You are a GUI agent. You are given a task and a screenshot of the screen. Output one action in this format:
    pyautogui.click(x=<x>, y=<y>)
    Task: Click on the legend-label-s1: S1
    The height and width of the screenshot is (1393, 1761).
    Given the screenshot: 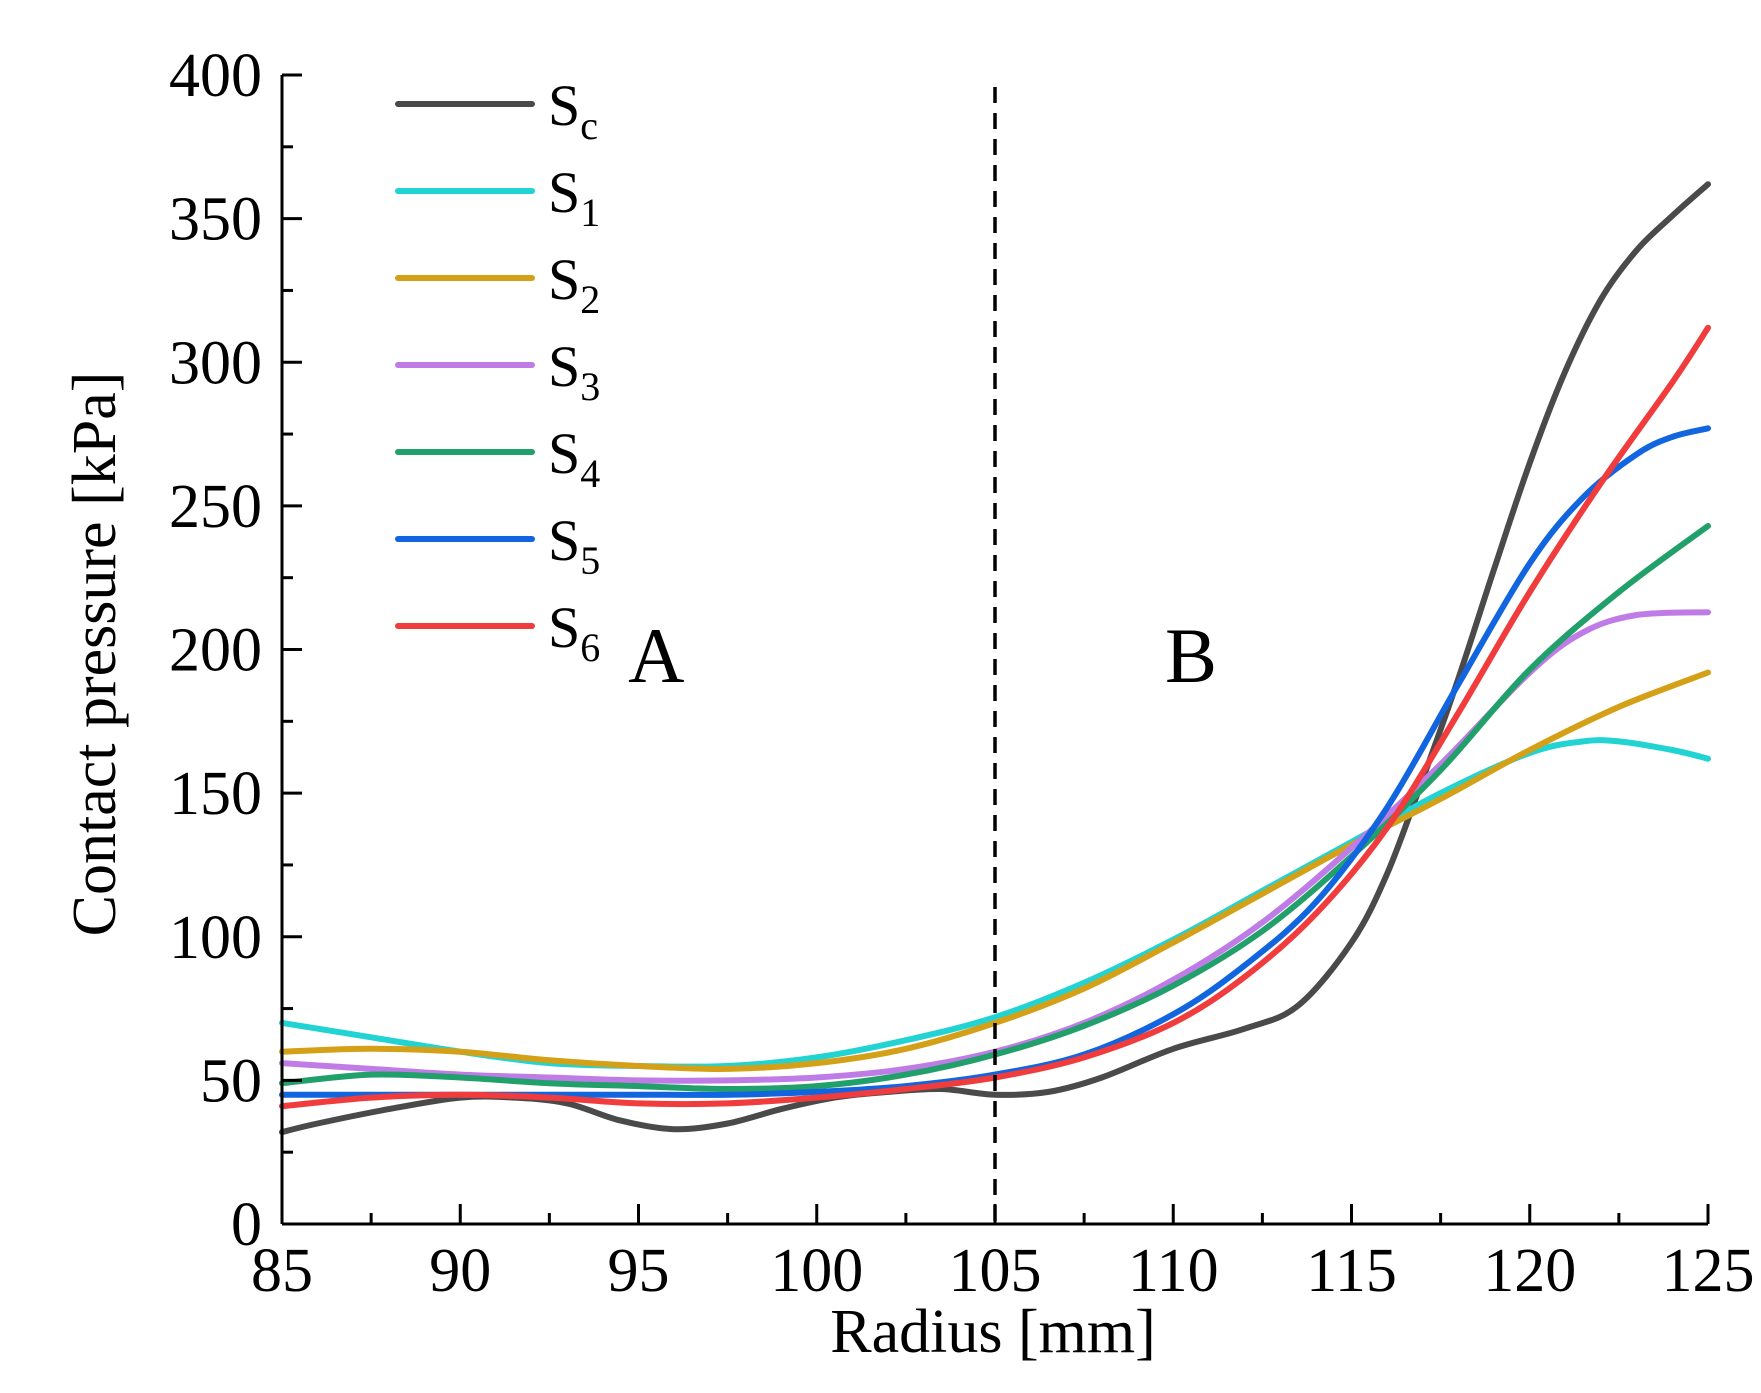 What is the action you would take?
    pyautogui.click(x=574, y=197)
    